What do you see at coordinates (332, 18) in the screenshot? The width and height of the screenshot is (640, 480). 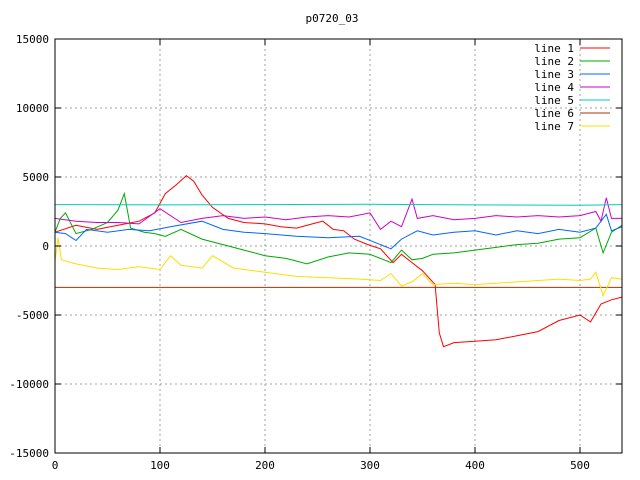 I see `chart-title: p0720_03` at bounding box center [332, 18].